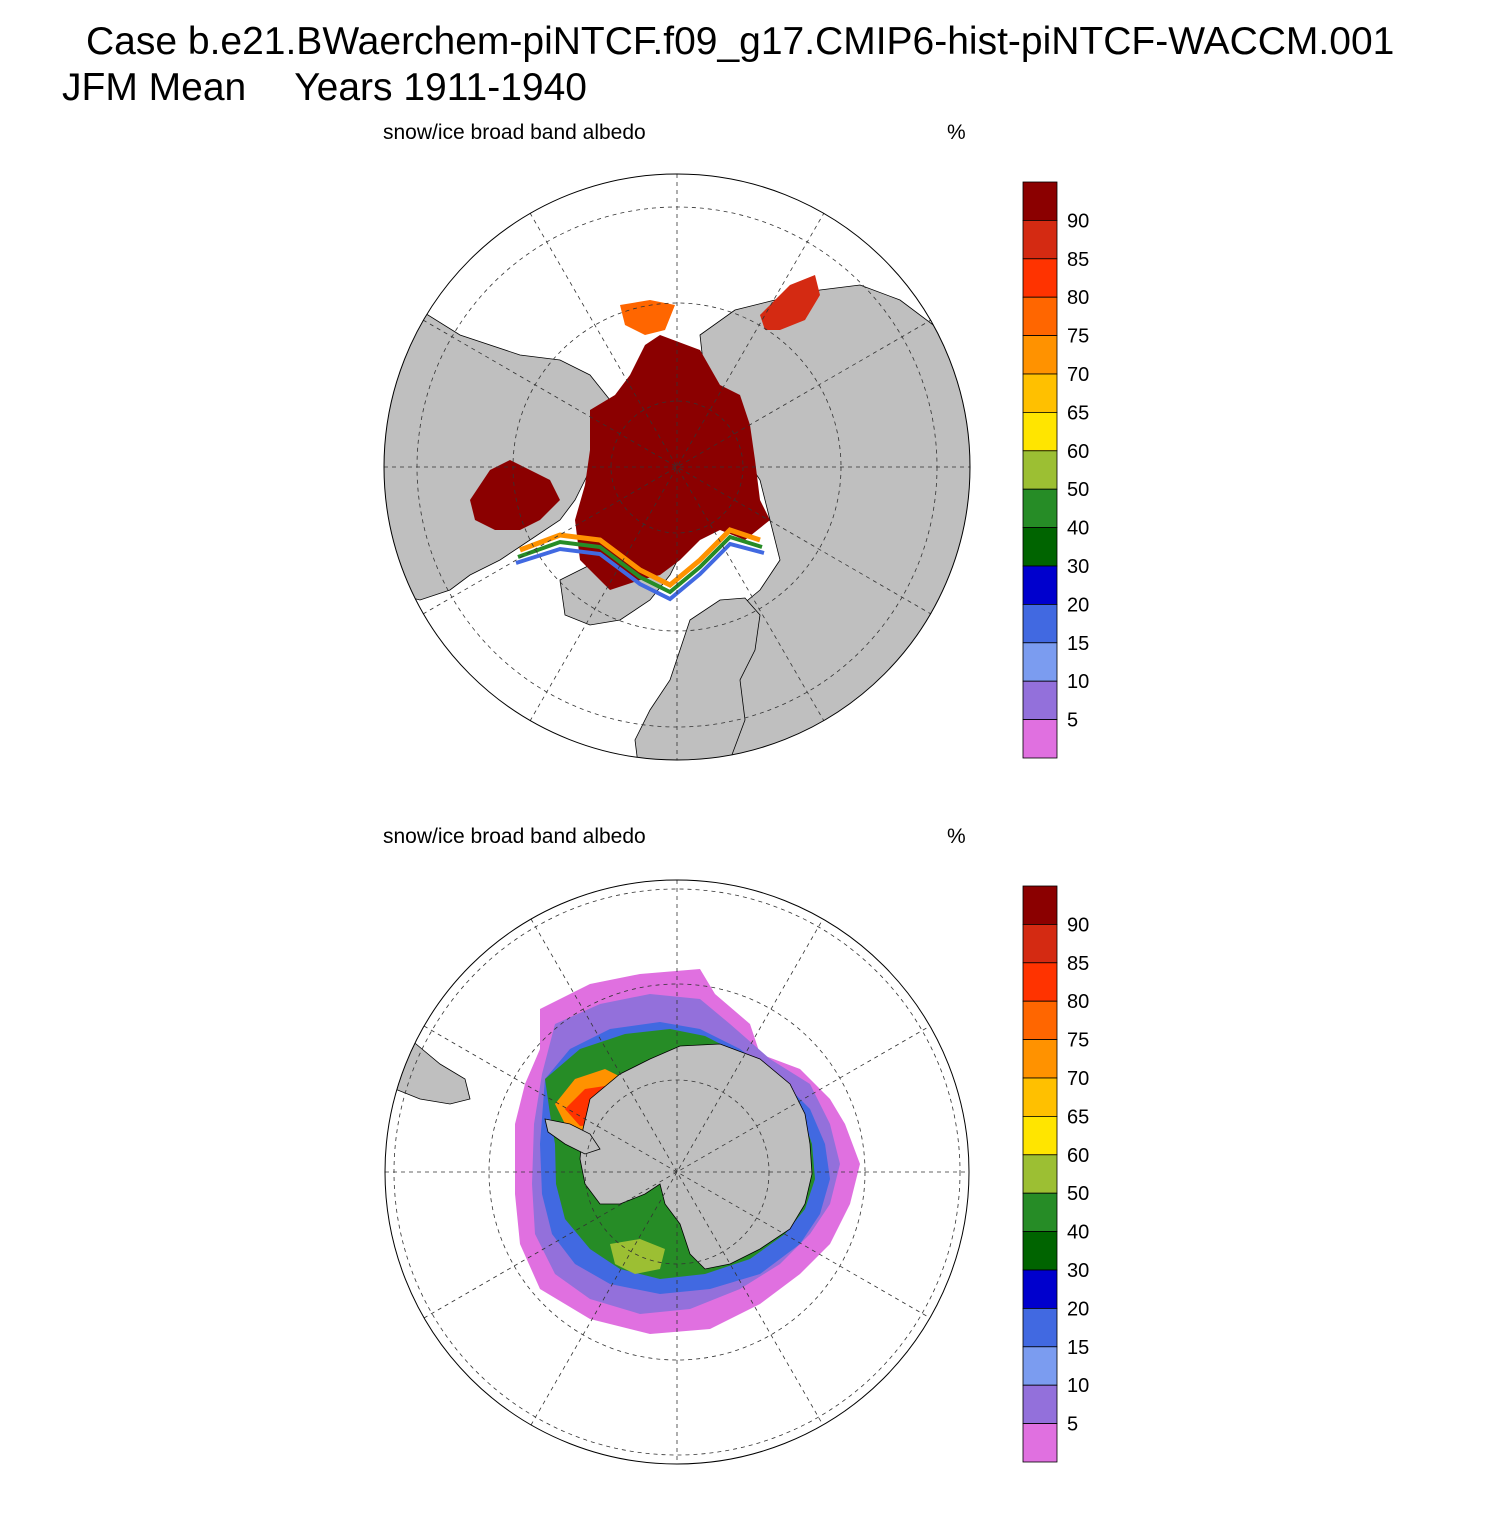 This screenshot has width=1500, height=1524. Describe the element at coordinates (497, 455) in the screenshot. I see `north-america-land` at that location.